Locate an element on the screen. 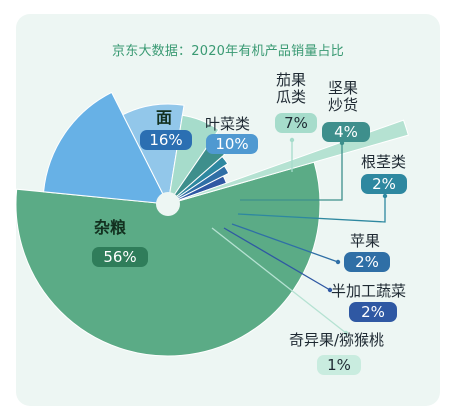 This screenshot has height=409, width=456. slice-pingguo is located at coordinates (198, 185).